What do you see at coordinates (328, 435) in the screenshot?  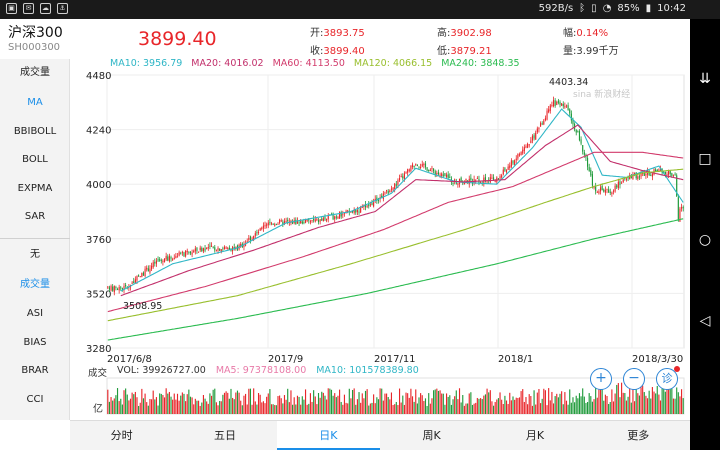 I see `tab-daily-k: 日K` at bounding box center [328, 435].